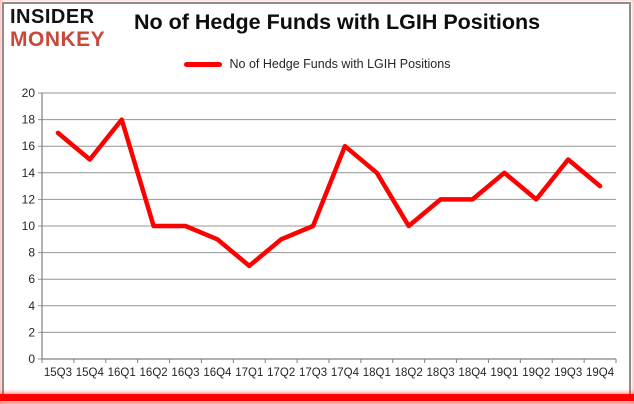  I want to click on x-axis-tick-label: 16Q2, so click(154, 373).